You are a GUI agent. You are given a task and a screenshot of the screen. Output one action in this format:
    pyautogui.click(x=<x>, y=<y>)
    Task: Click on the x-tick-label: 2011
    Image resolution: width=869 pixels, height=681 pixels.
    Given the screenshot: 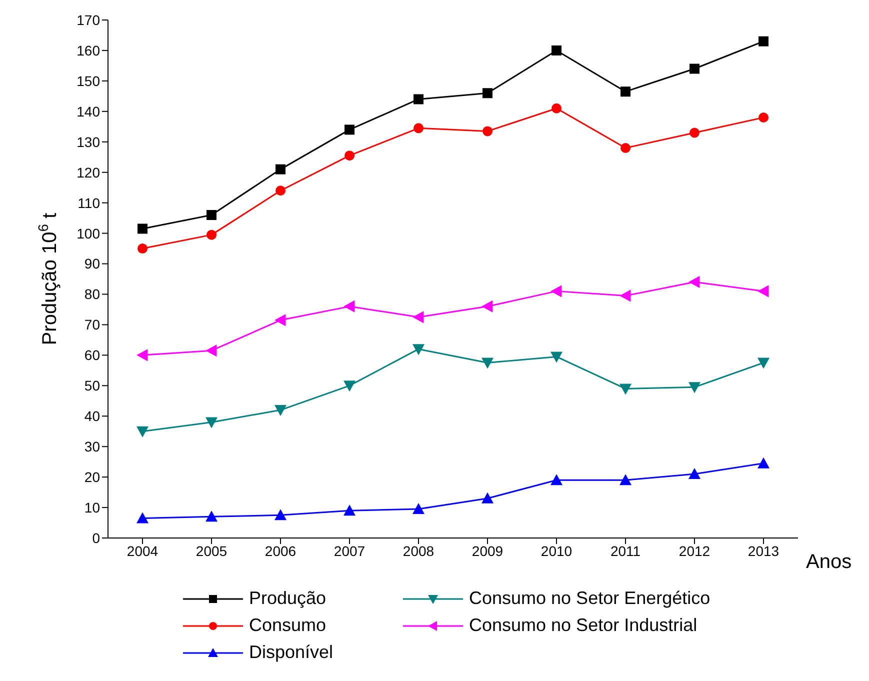 What is the action you would take?
    pyautogui.click(x=625, y=550)
    